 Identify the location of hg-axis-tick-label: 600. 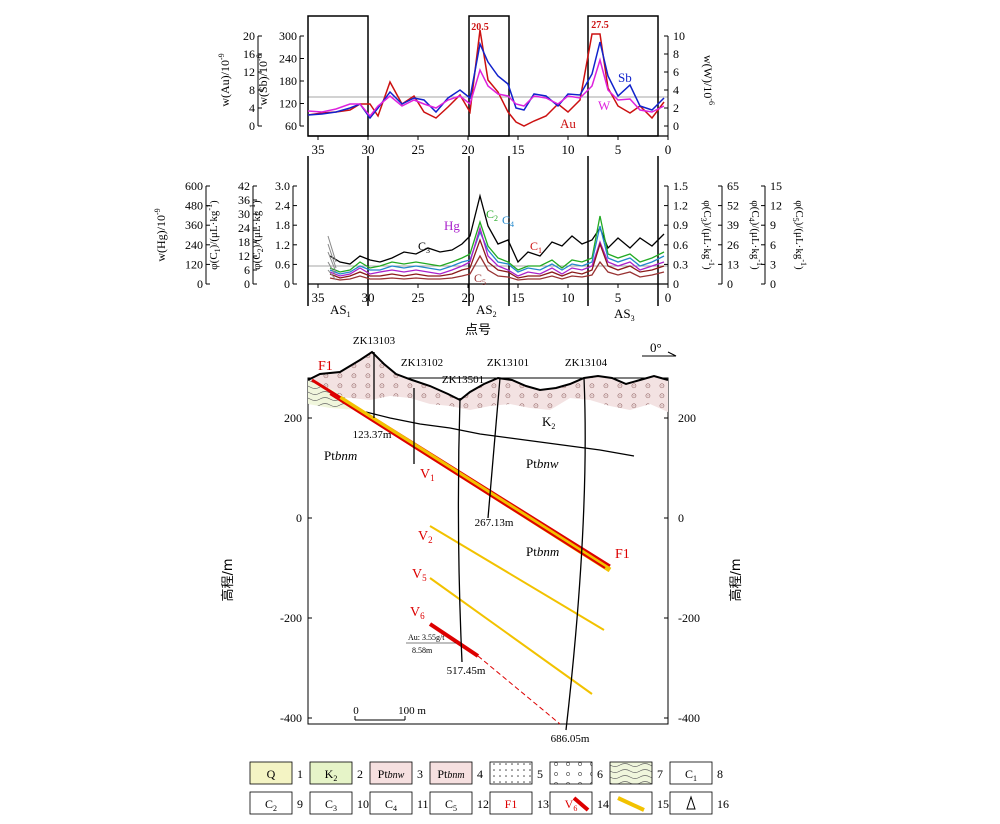
(194, 186).